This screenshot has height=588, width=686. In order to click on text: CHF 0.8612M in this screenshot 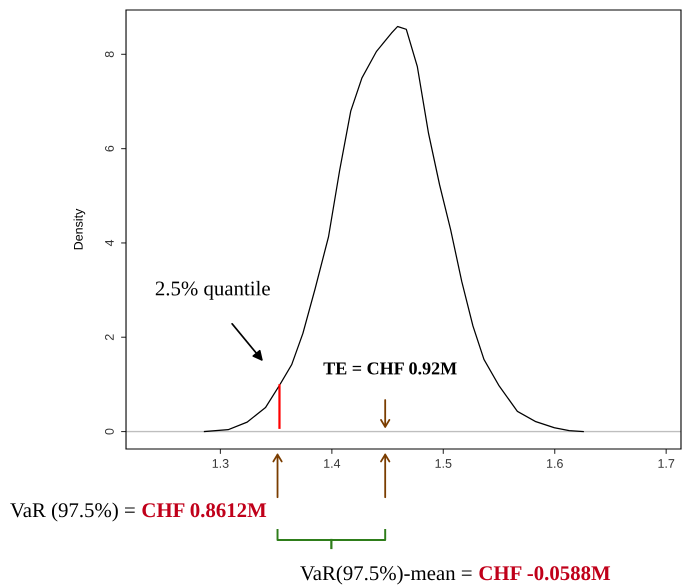, I will do `click(204, 510)`.